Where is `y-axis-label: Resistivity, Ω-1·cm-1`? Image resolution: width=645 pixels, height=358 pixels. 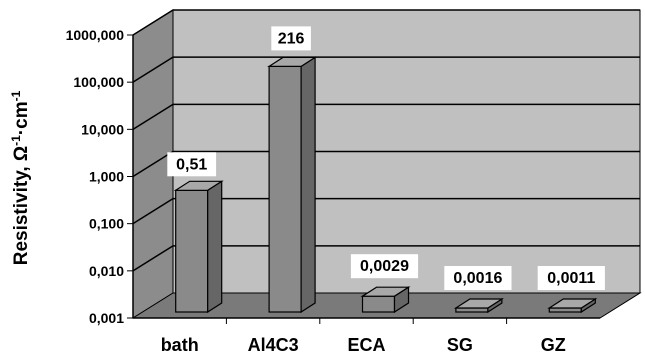 y-axis-label: Resistivity, Ω-1·cm-1 is located at coordinates (20, 177).